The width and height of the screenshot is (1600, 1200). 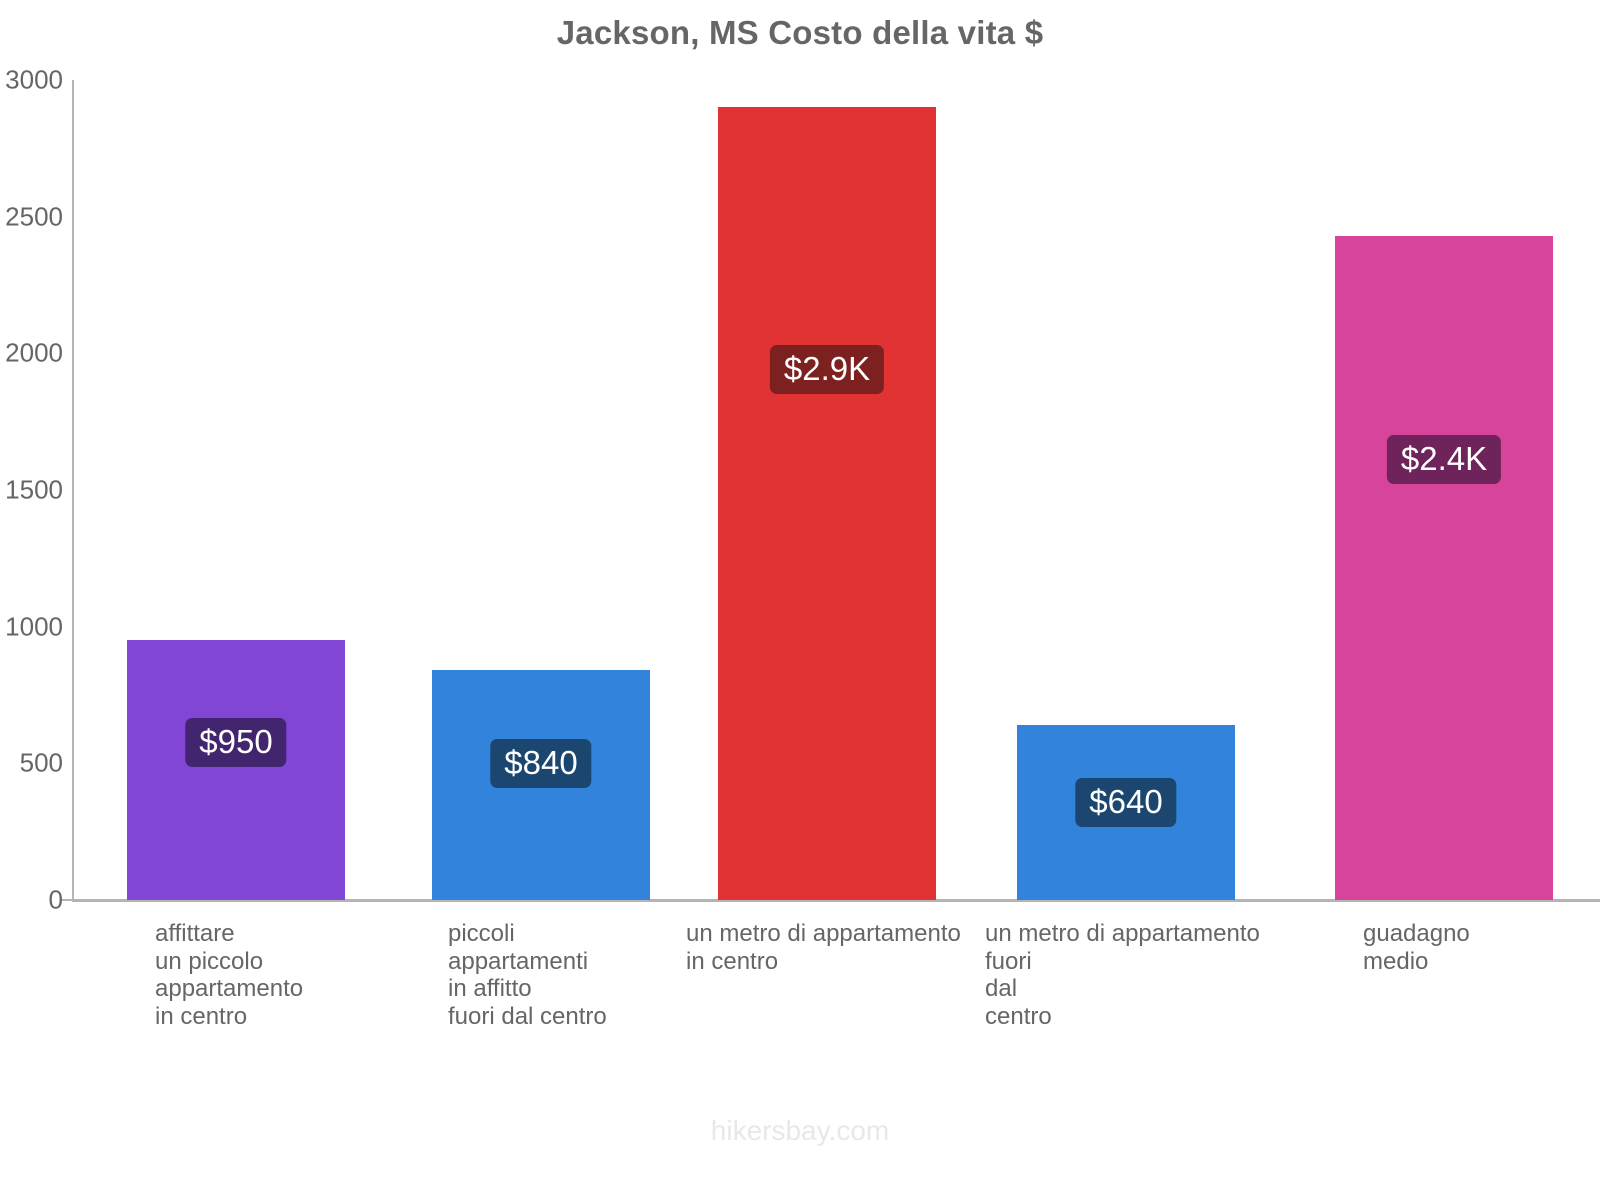 What do you see at coordinates (34, 216) in the screenshot?
I see `y-axis-tick-label: 2500` at bounding box center [34, 216].